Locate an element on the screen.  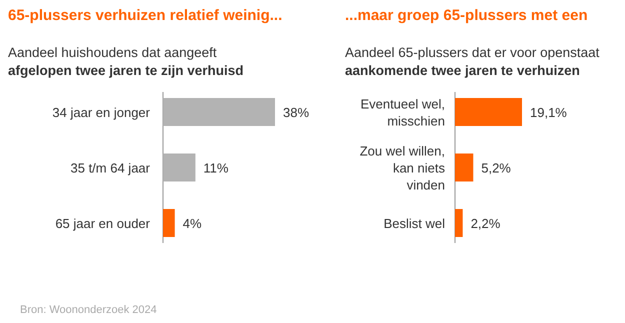
chart-subtitle: Aandeel 65-plussers dat er voor openstaat aankomende twee jaren te verhuizen is located at coordinates (472, 61).